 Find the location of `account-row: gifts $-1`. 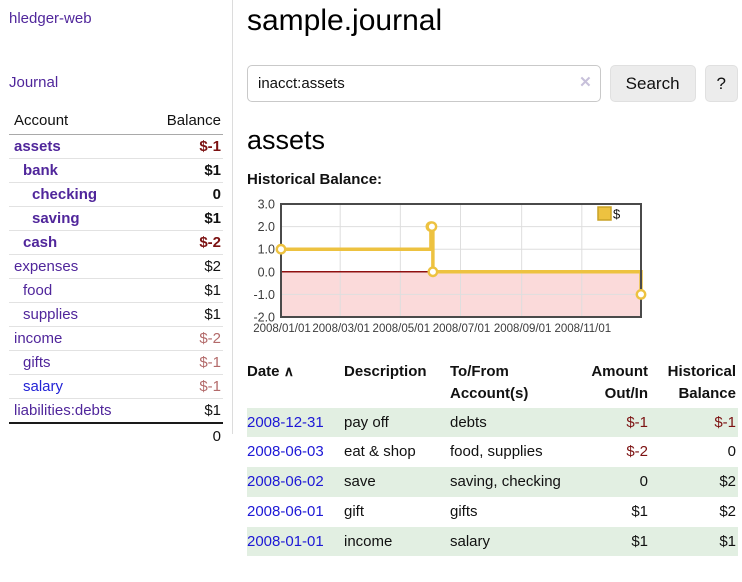

account-row: gifts $-1 is located at coordinates (116, 362).